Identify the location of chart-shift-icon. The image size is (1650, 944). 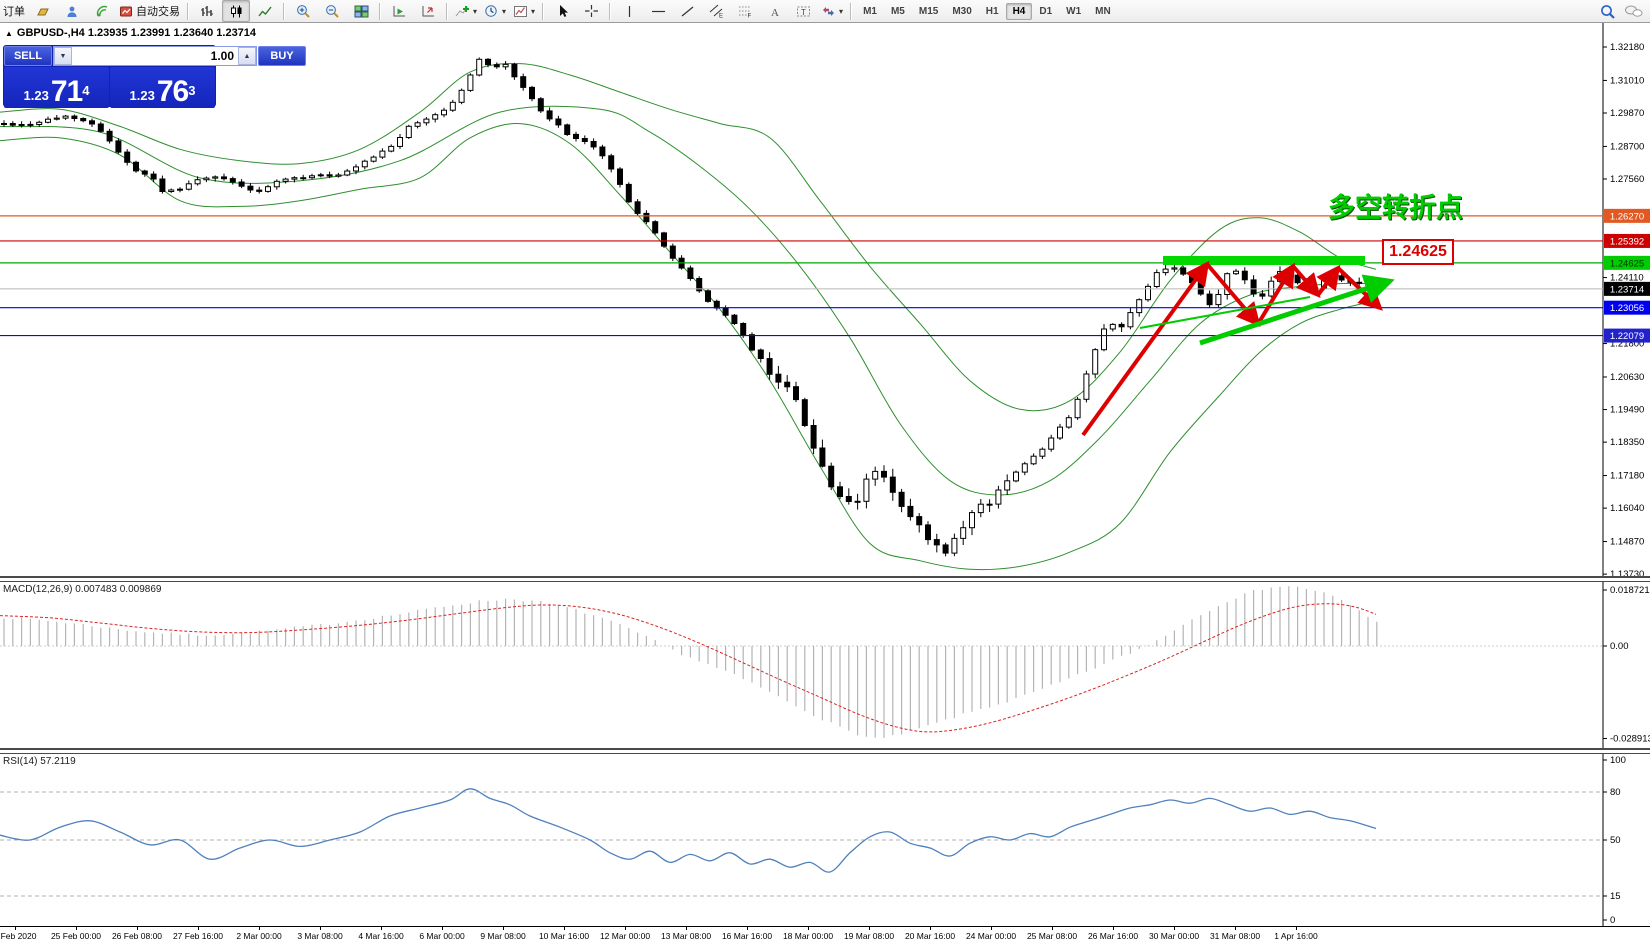
(428, 11).